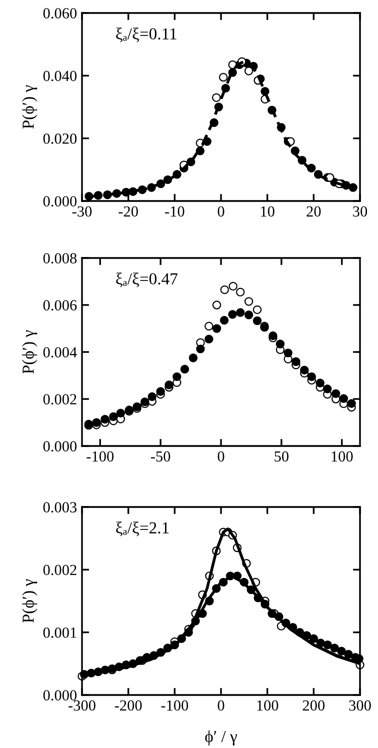 The width and height of the screenshot is (378, 748). I want to click on x-tick-label: -20, so click(128, 211).